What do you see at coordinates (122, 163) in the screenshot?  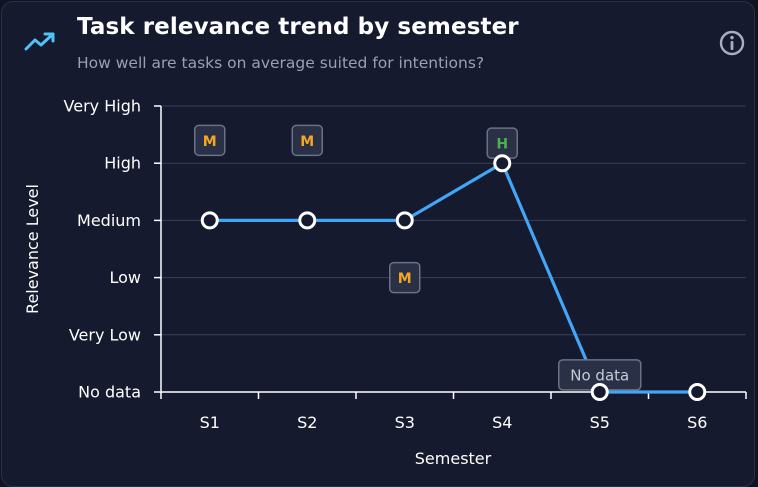 I see `y-tick-label: High` at bounding box center [122, 163].